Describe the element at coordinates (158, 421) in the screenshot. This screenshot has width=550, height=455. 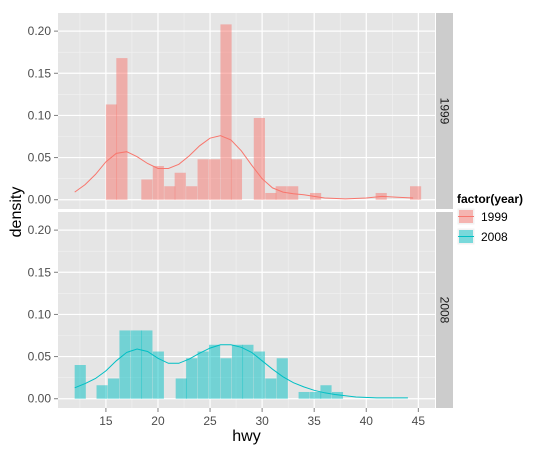
I see `x-tick-label: 20` at that location.